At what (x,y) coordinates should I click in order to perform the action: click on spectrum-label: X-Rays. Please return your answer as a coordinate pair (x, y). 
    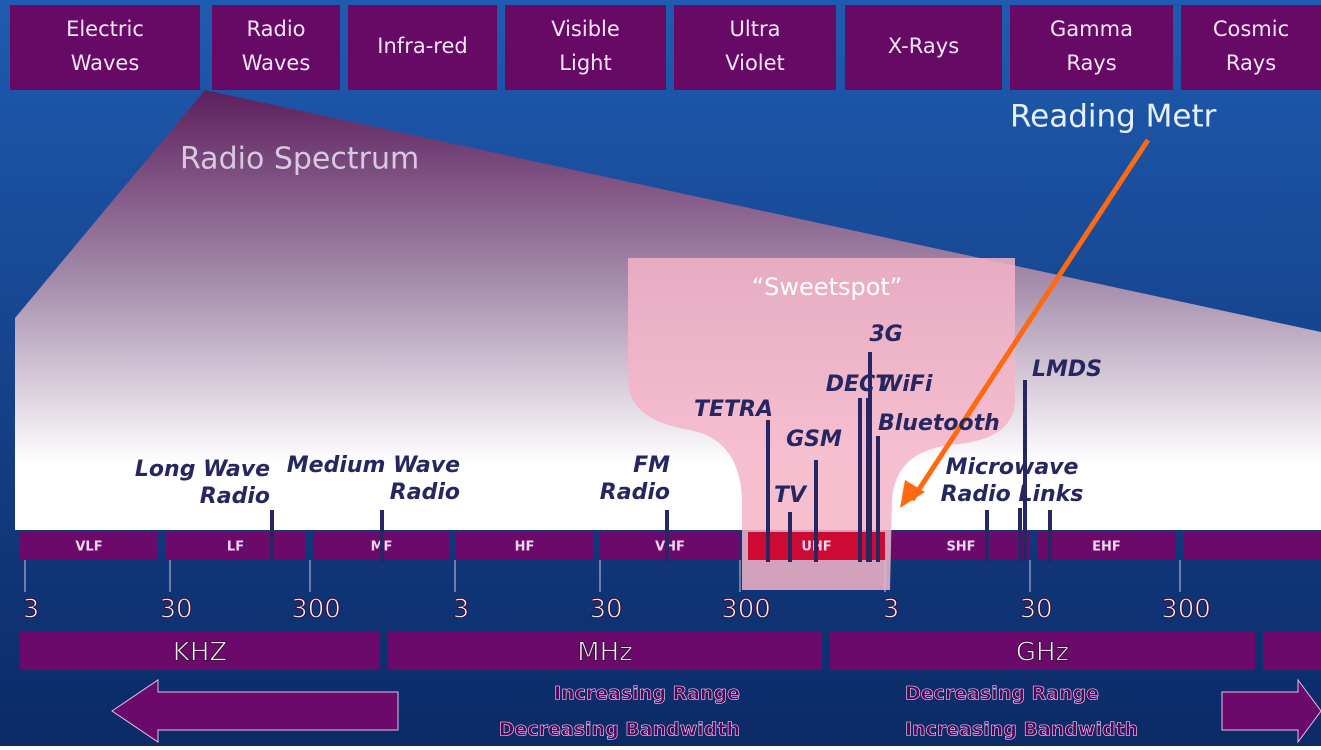
    Looking at the image, I should click on (923, 46).